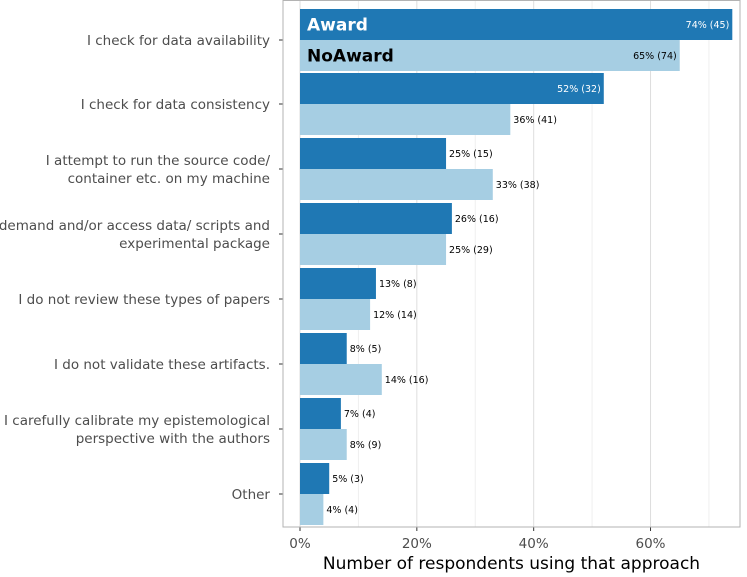  What do you see at coordinates (162, 365) in the screenshot?
I see `category-label-5: I do not validate these artifacts.` at bounding box center [162, 365].